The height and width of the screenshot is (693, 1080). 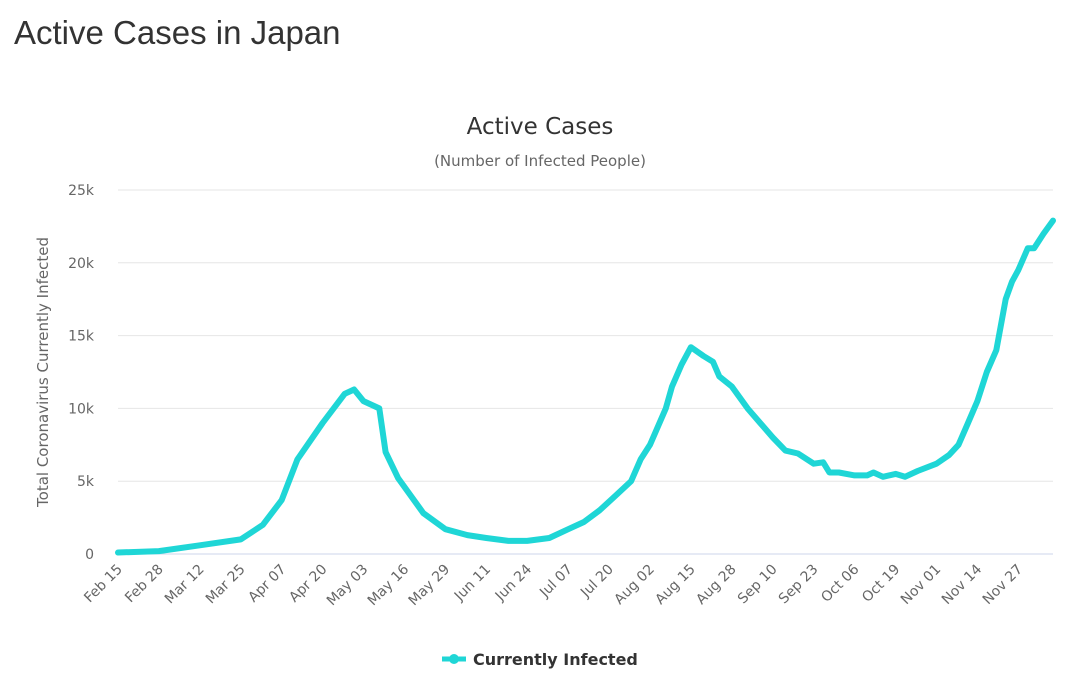 What do you see at coordinates (540, 161) in the screenshot?
I see `chart-subtitle: (Number of Infected People)` at bounding box center [540, 161].